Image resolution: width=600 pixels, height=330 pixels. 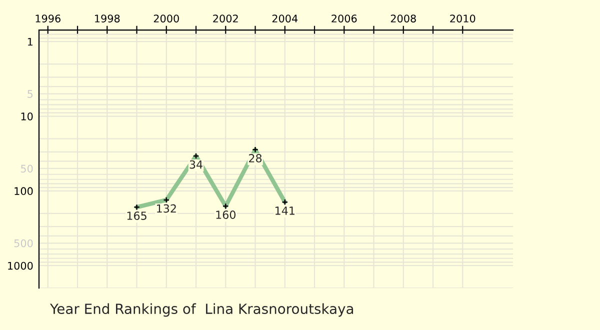 I want to click on data-label: 132, so click(x=166, y=208).